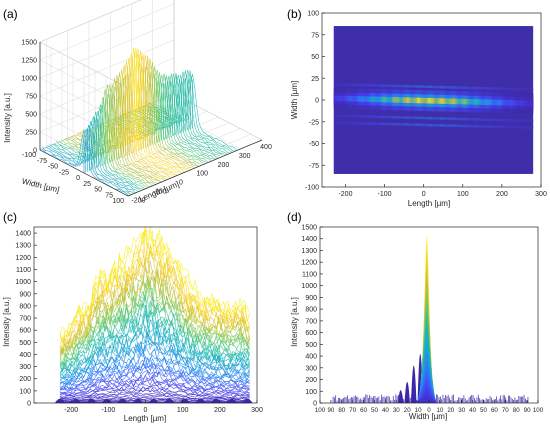 The image size is (550, 427). What do you see at coordinates (23, 258) in the screenshot?
I see `c-ytick-label: 1200` at bounding box center [23, 258].